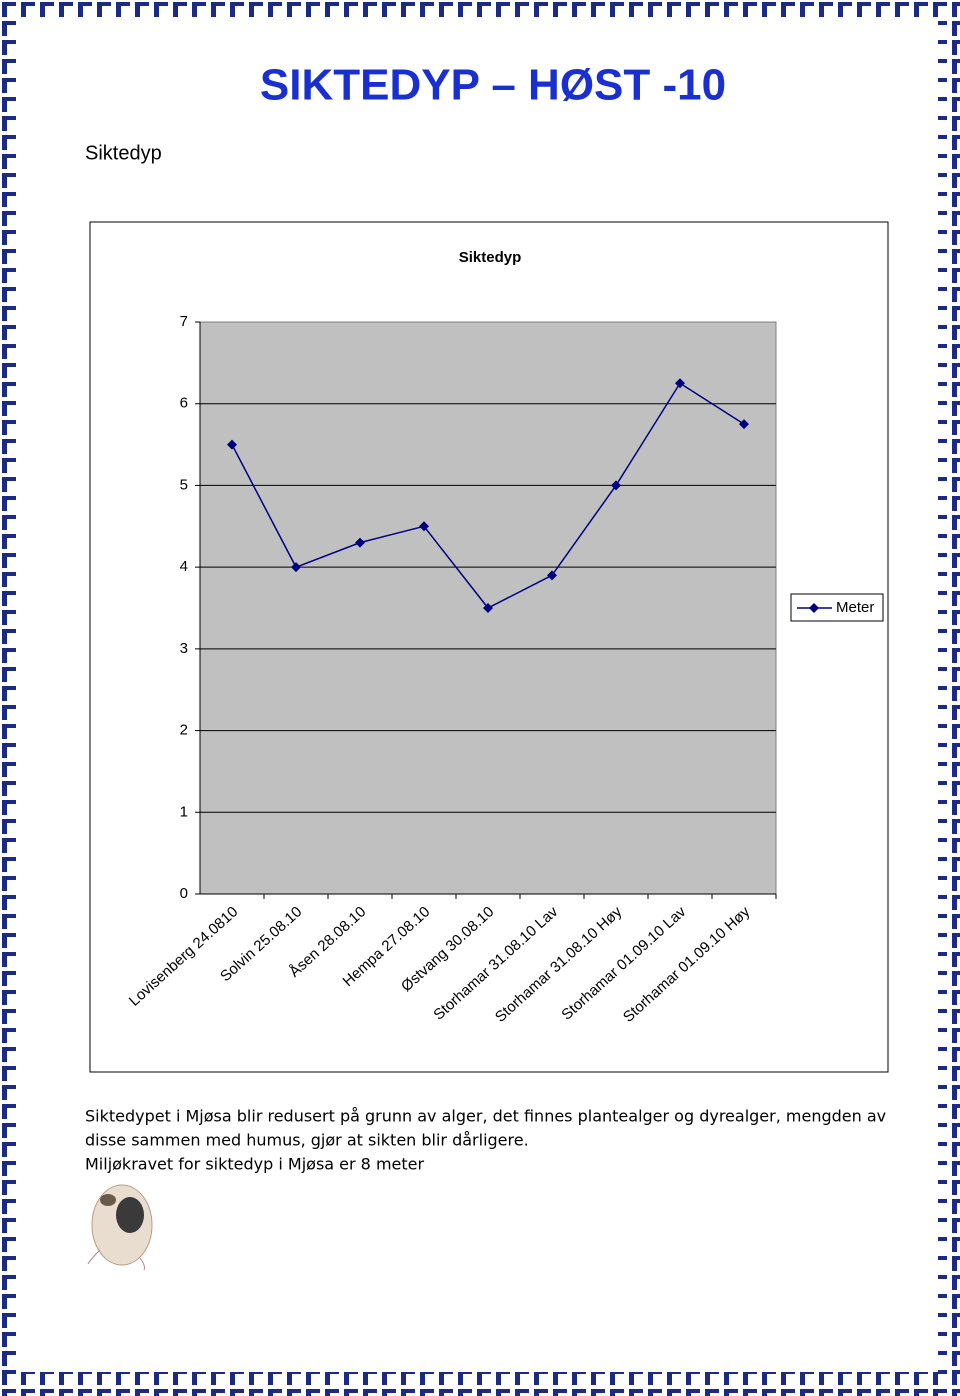  I want to click on legend, so click(837, 607).